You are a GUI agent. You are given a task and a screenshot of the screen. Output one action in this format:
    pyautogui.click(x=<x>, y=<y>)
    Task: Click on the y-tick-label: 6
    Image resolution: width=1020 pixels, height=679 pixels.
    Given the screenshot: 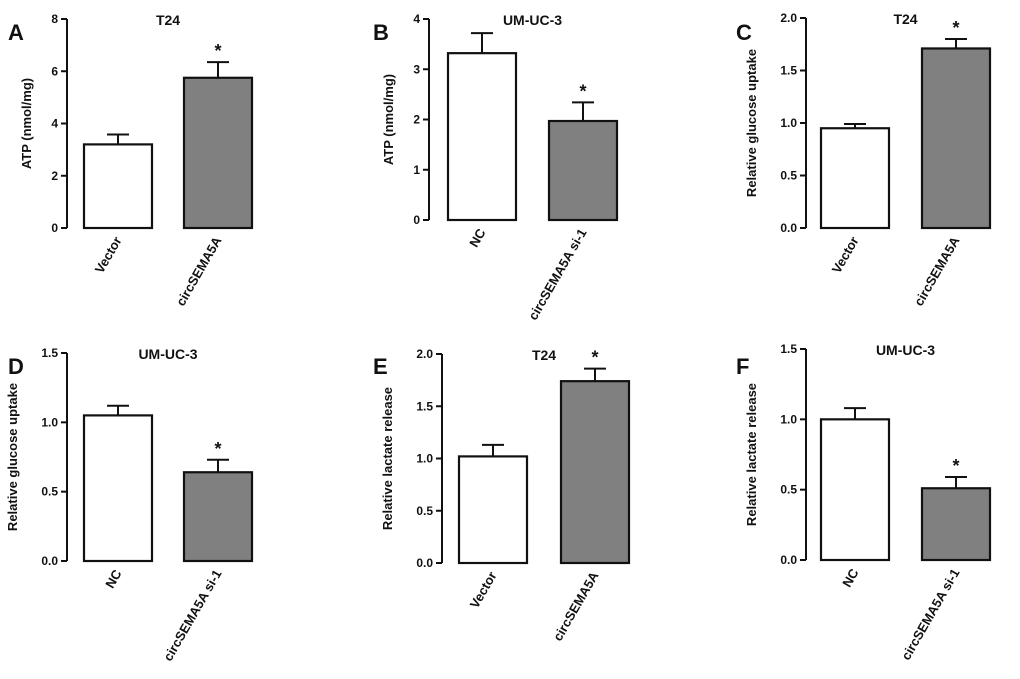 What is the action you would take?
    pyautogui.click(x=54, y=71)
    